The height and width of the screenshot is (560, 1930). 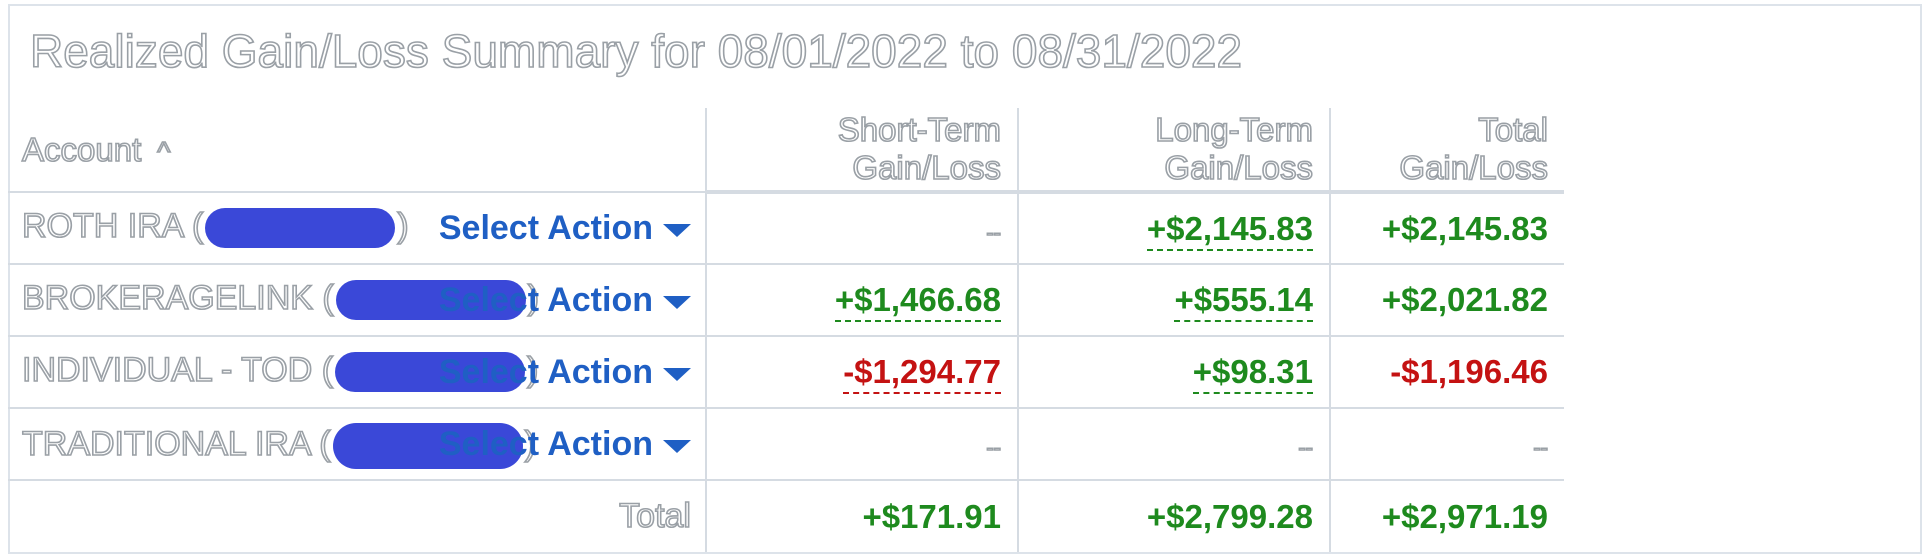 I want to click on total-cell: +$2,021.82, so click(x=1446, y=299).